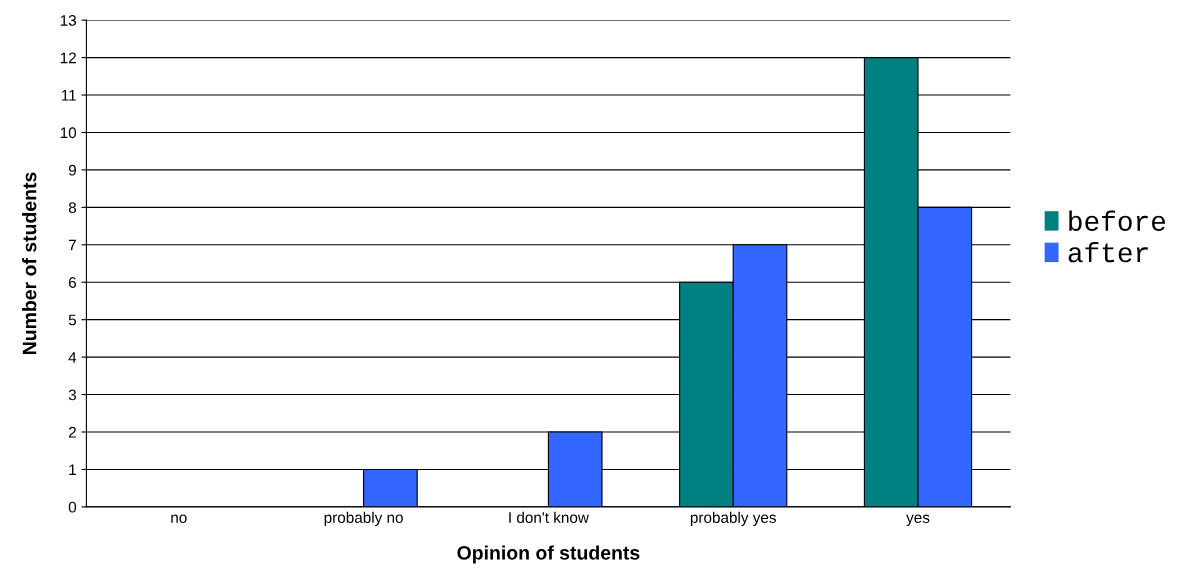  I want to click on x-tick-label: probably no, so click(363, 518).